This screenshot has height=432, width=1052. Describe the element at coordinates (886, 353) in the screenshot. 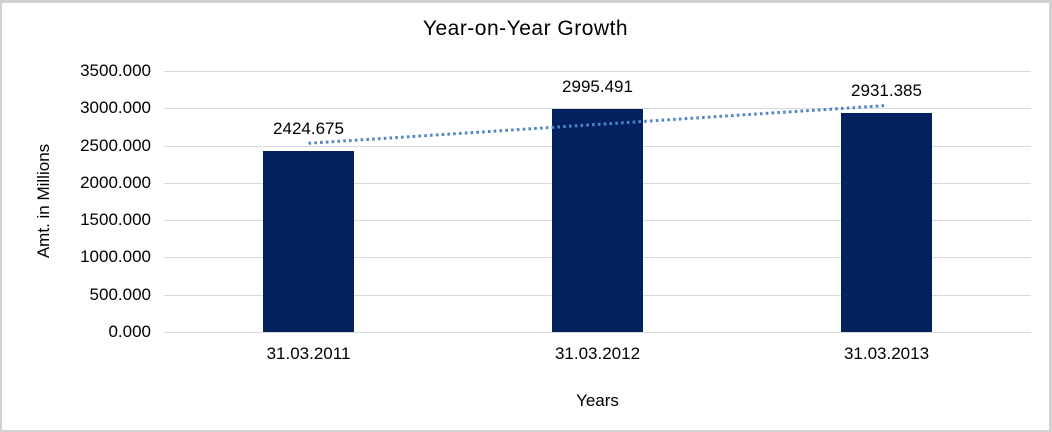

I see `x-tick-label: 31.03.2013` at that location.